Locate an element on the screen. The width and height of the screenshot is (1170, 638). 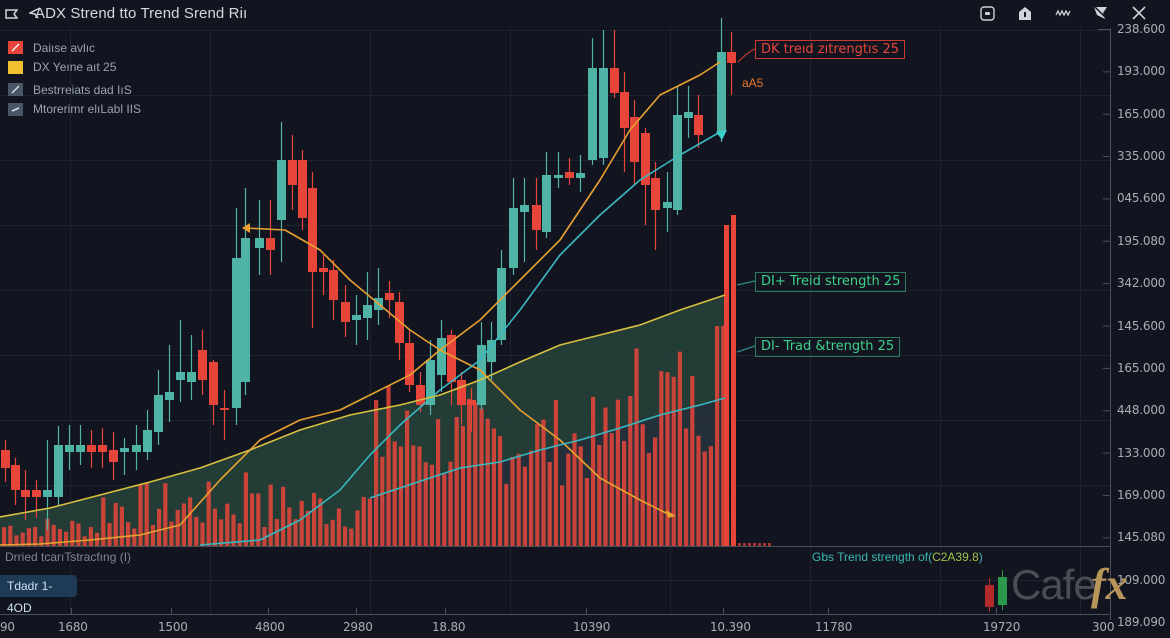
legend-item-2: DX Yeıne aıt 25 is located at coordinates (74, 68).